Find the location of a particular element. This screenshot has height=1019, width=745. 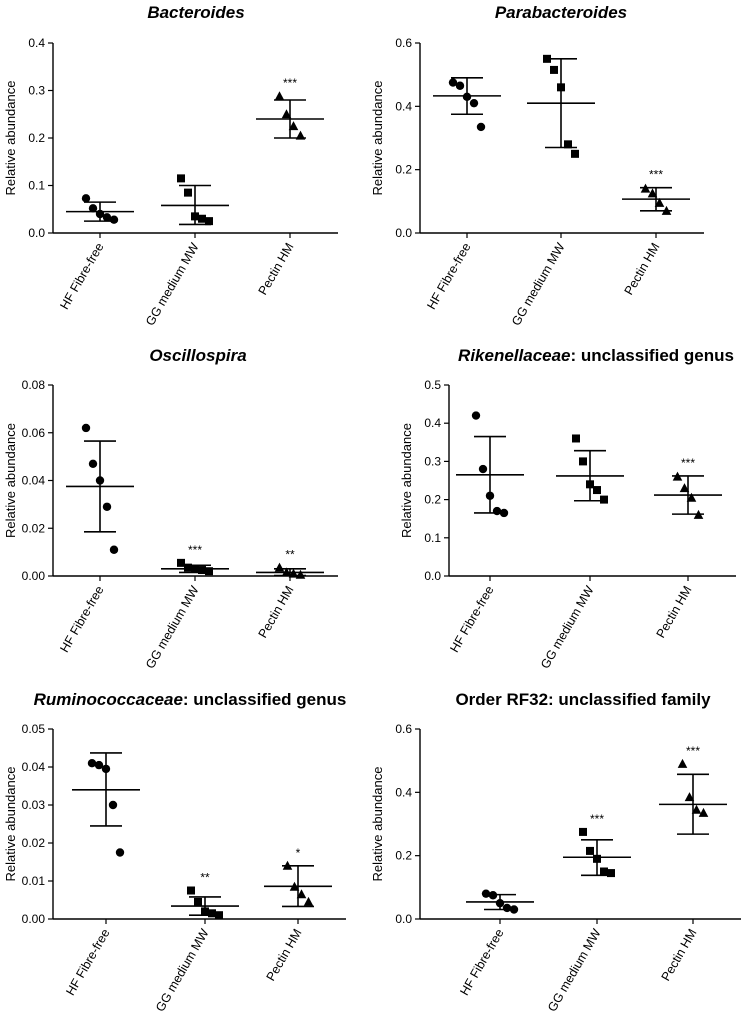

significance-label: ** is located at coordinates (290, 555).